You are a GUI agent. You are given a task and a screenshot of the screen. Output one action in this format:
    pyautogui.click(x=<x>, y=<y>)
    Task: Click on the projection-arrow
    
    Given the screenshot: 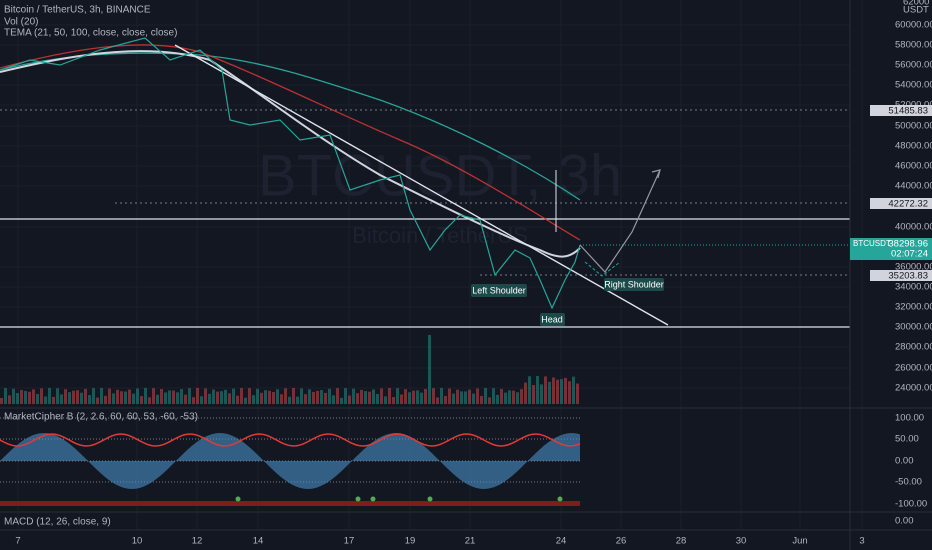 What is the action you would take?
    pyautogui.click(x=656, y=174)
    